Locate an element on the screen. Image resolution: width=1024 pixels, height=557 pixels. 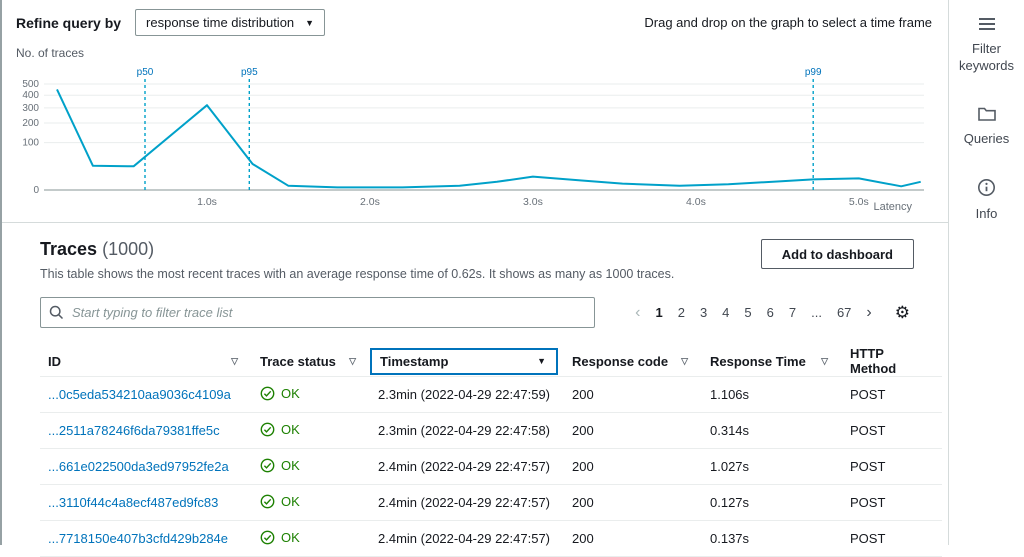
response-time-cell: 0.127s is located at coordinates (772, 502).